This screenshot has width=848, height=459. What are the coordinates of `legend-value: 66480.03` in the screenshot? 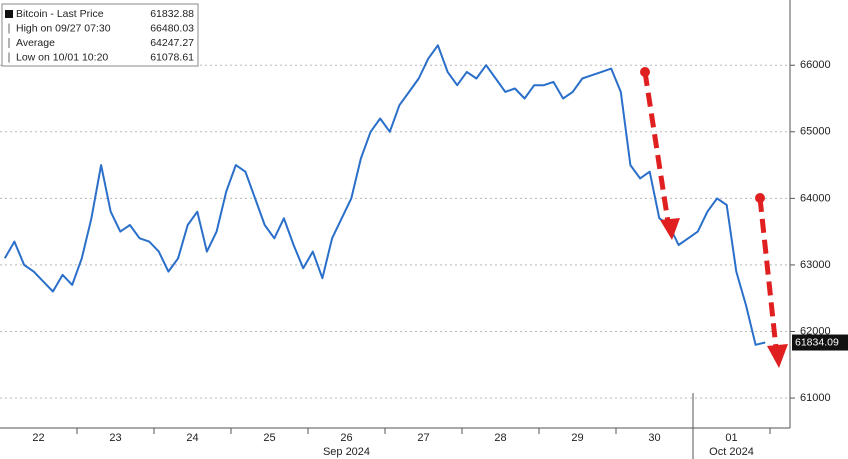 It's located at (172, 28).